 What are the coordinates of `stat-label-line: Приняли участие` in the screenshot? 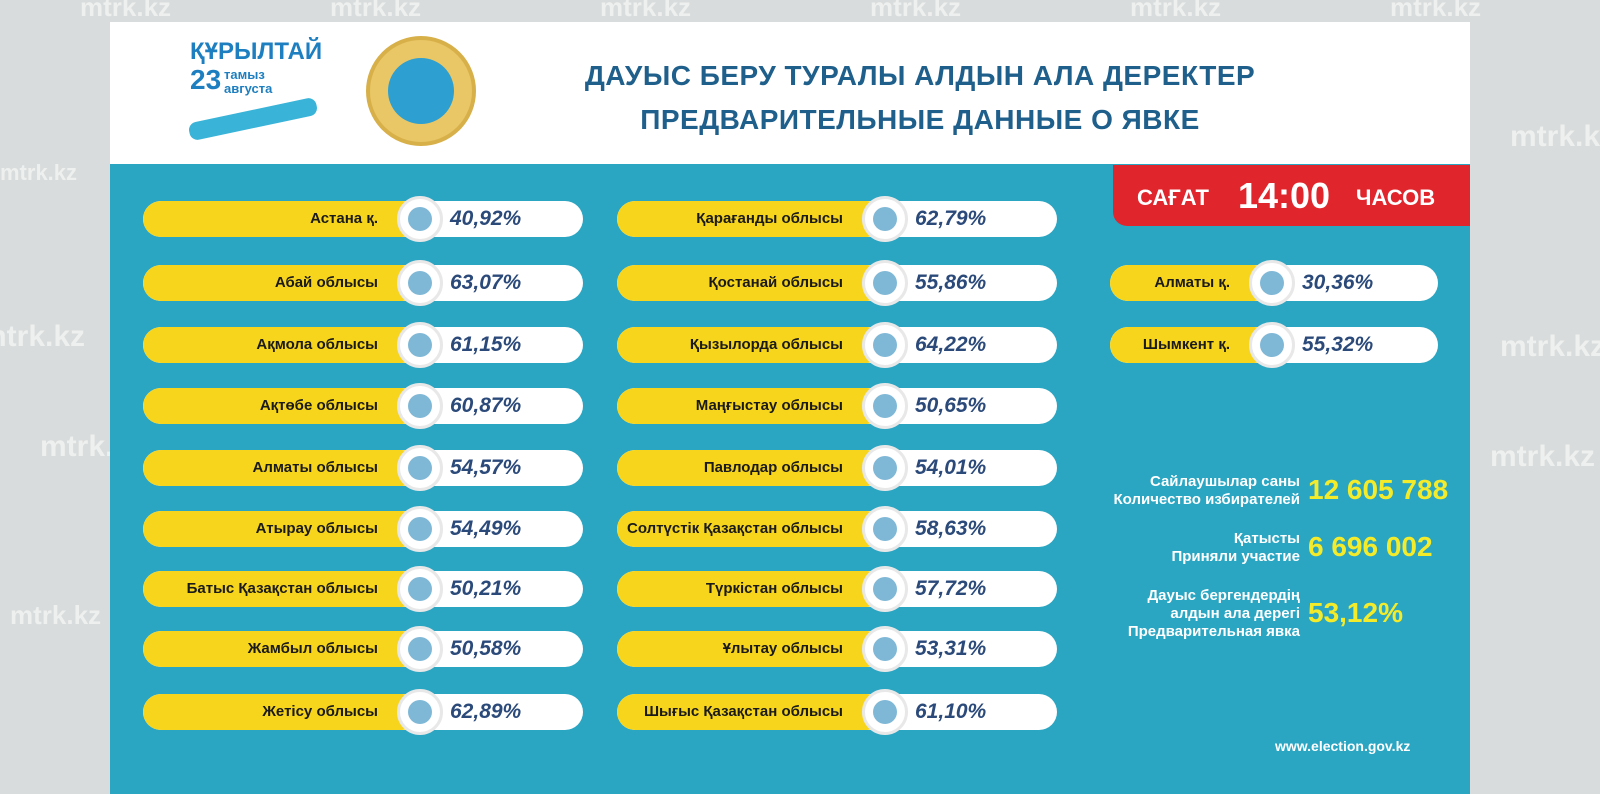 It's located at (1235, 556).